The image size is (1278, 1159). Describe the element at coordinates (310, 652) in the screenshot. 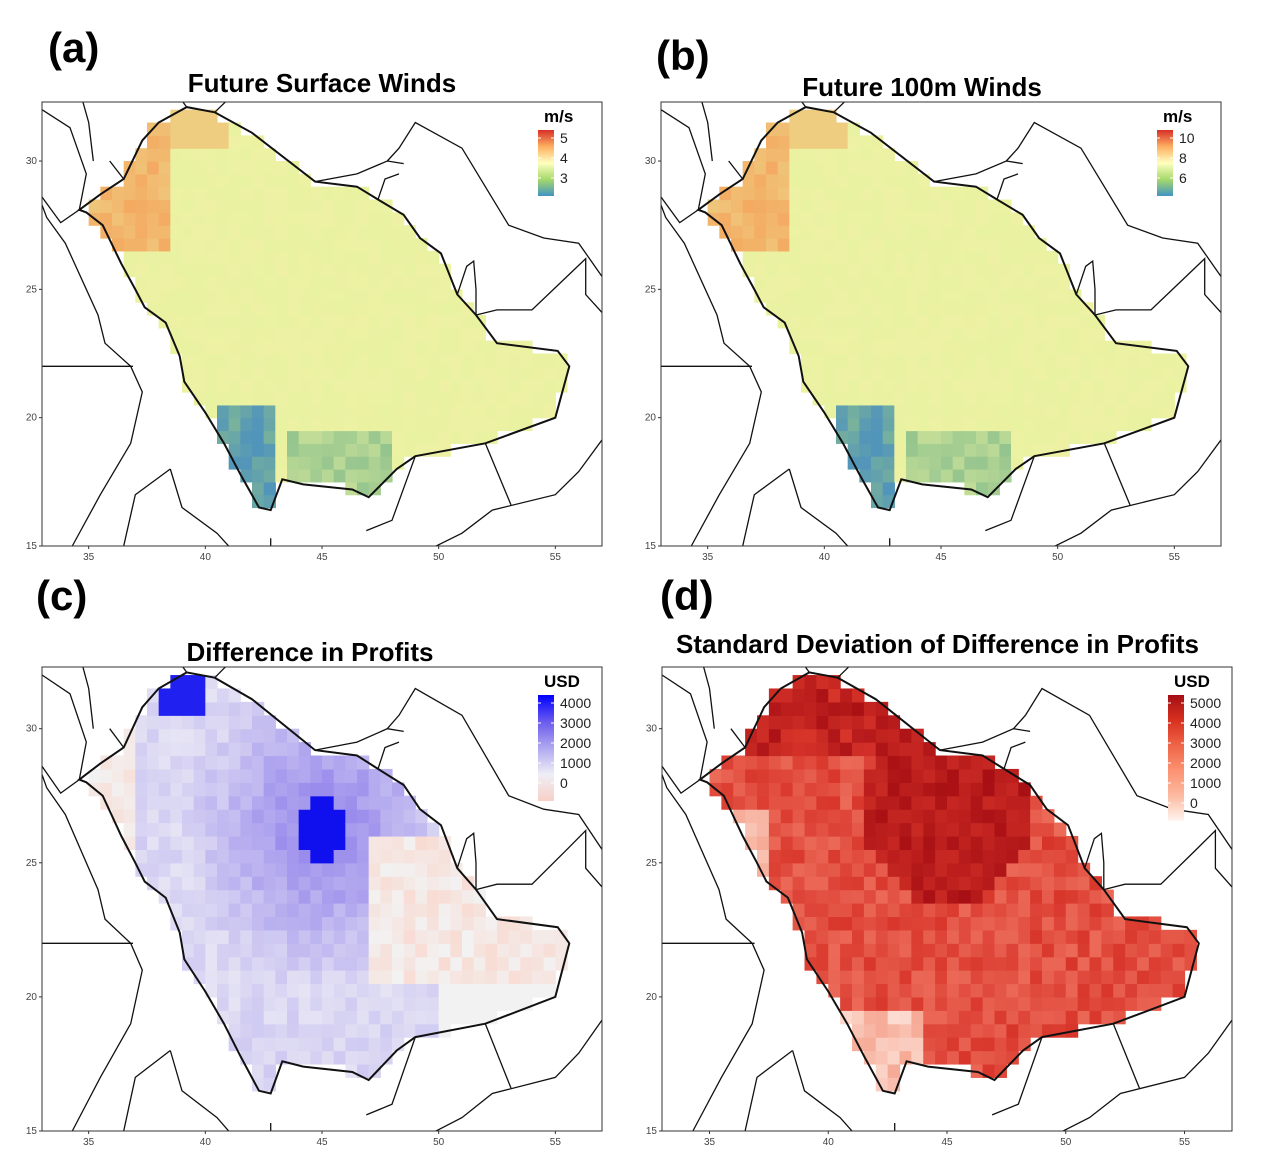

I see `panel-title: Difference in Profits` at that location.